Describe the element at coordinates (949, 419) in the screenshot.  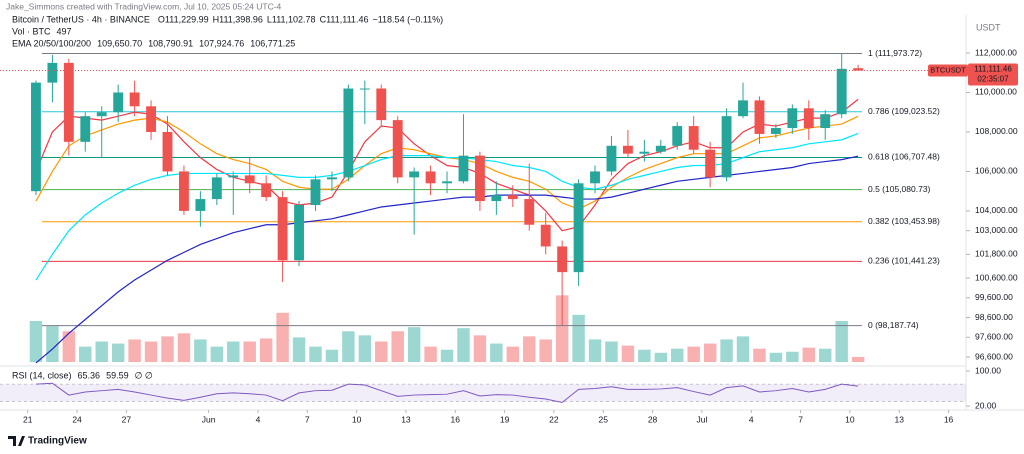
I see `x-tick-label: 16` at that location.